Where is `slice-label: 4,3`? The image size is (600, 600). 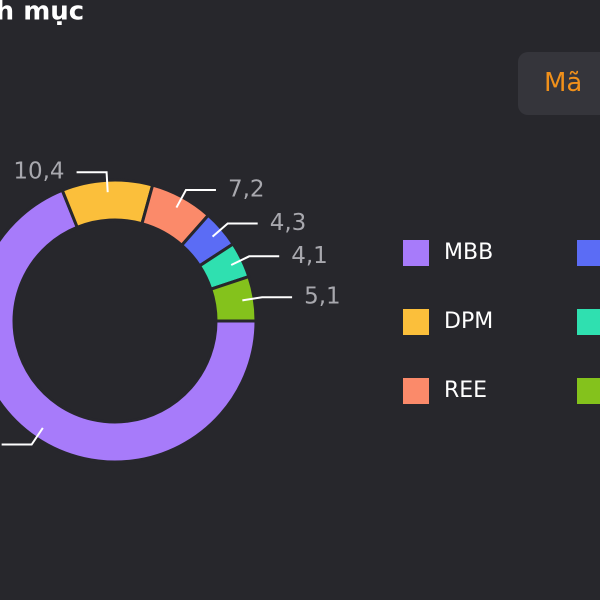
slice-label: 4,3 is located at coordinates (288, 223).